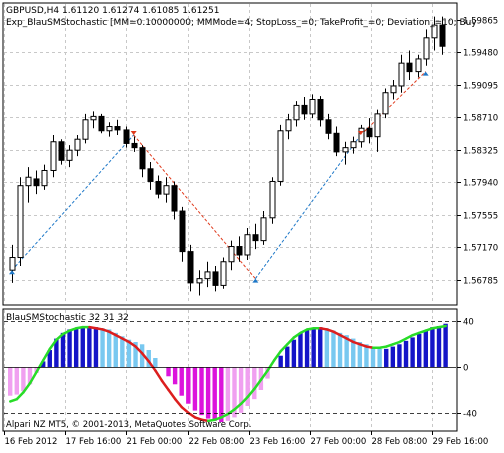 Image resolution: width=504 pixels, height=453 pixels. Describe the element at coordinates (461, 442) in the screenshot. I see `time-tick-label: 29 Feb 16:00` at that location.